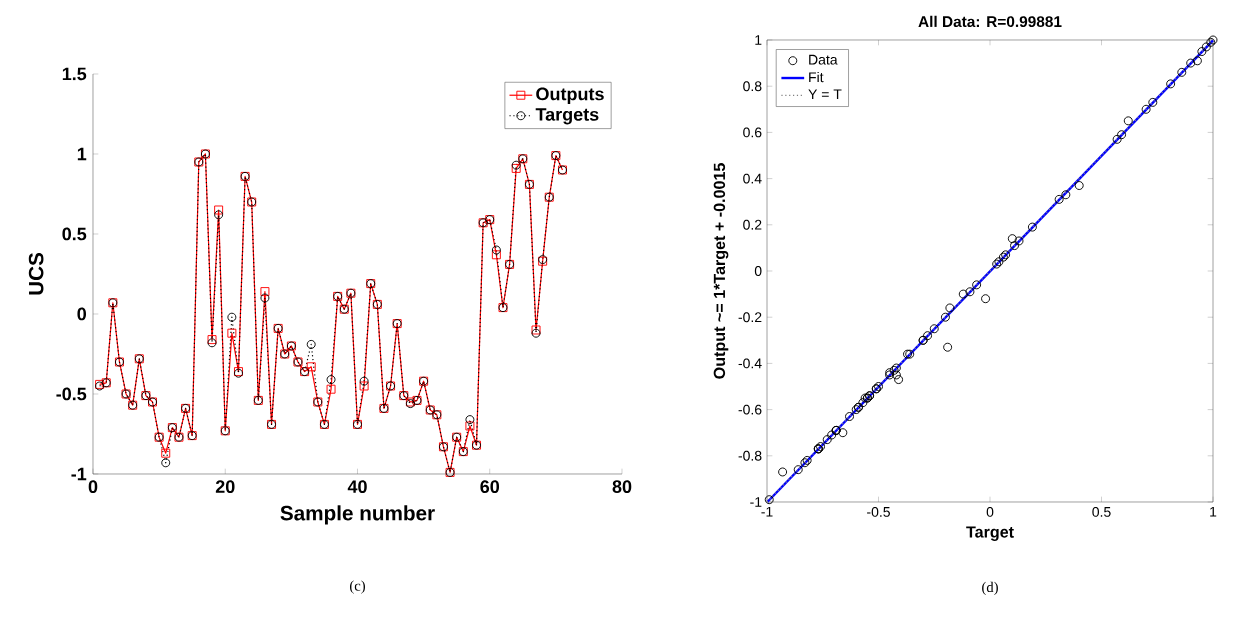  Describe the element at coordinates (570, 95) in the screenshot. I see `legend-label: Outputs` at that location.